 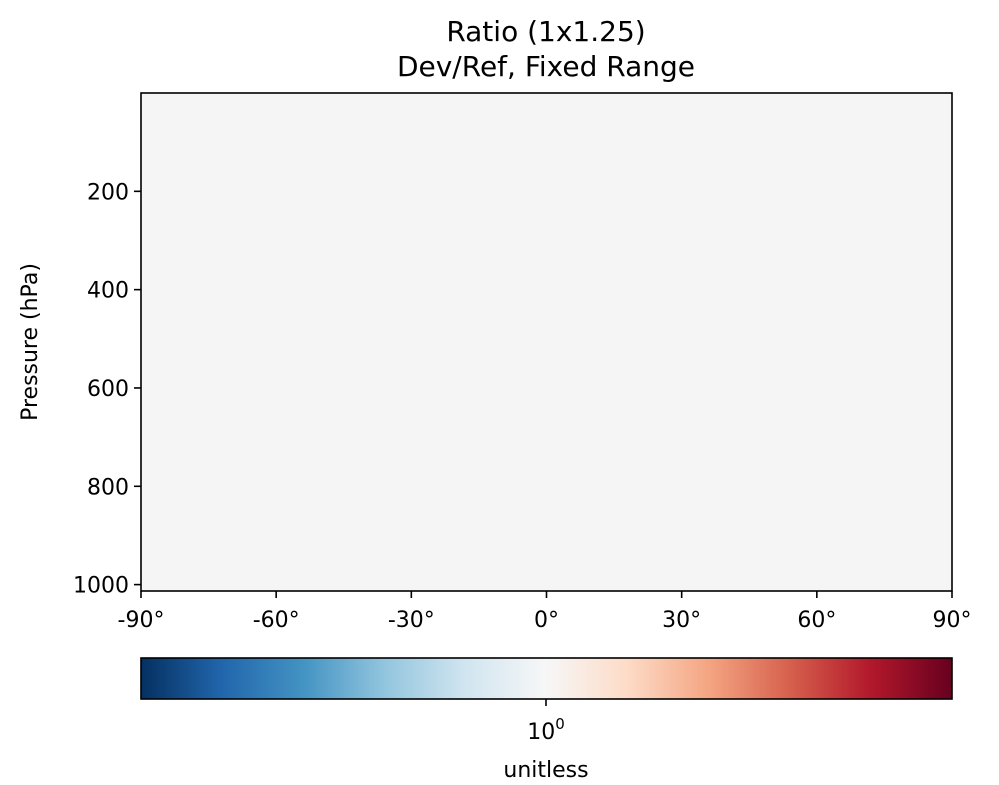 What do you see at coordinates (952, 620) in the screenshot?
I see `x-tick-label: 90°` at bounding box center [952, 620].